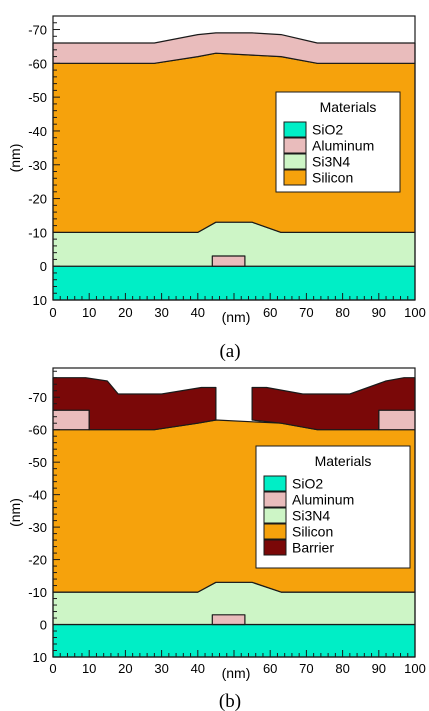 Image resolution: width=429 pixels, height=711 pixels. What do you see at coordinates (229, 351) in the screenshot?
I see `panel-caption: (a)` at bounding box center [229, 351].